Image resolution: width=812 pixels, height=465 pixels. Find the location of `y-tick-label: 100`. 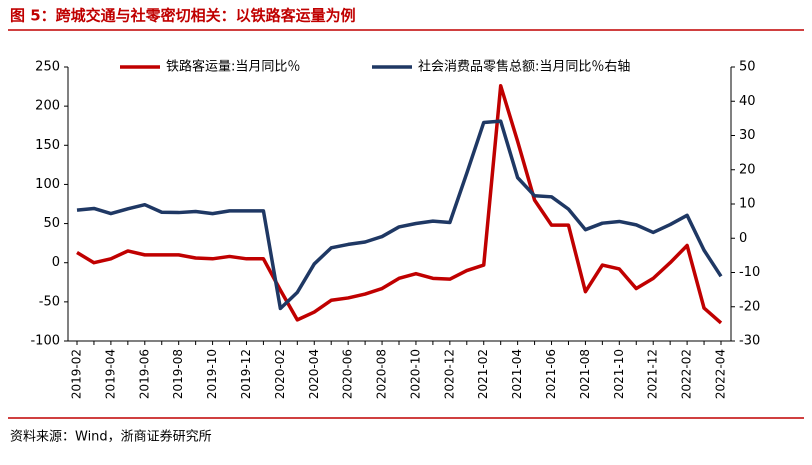

y-tick-label: 100 is located at coordinates (47, 184).